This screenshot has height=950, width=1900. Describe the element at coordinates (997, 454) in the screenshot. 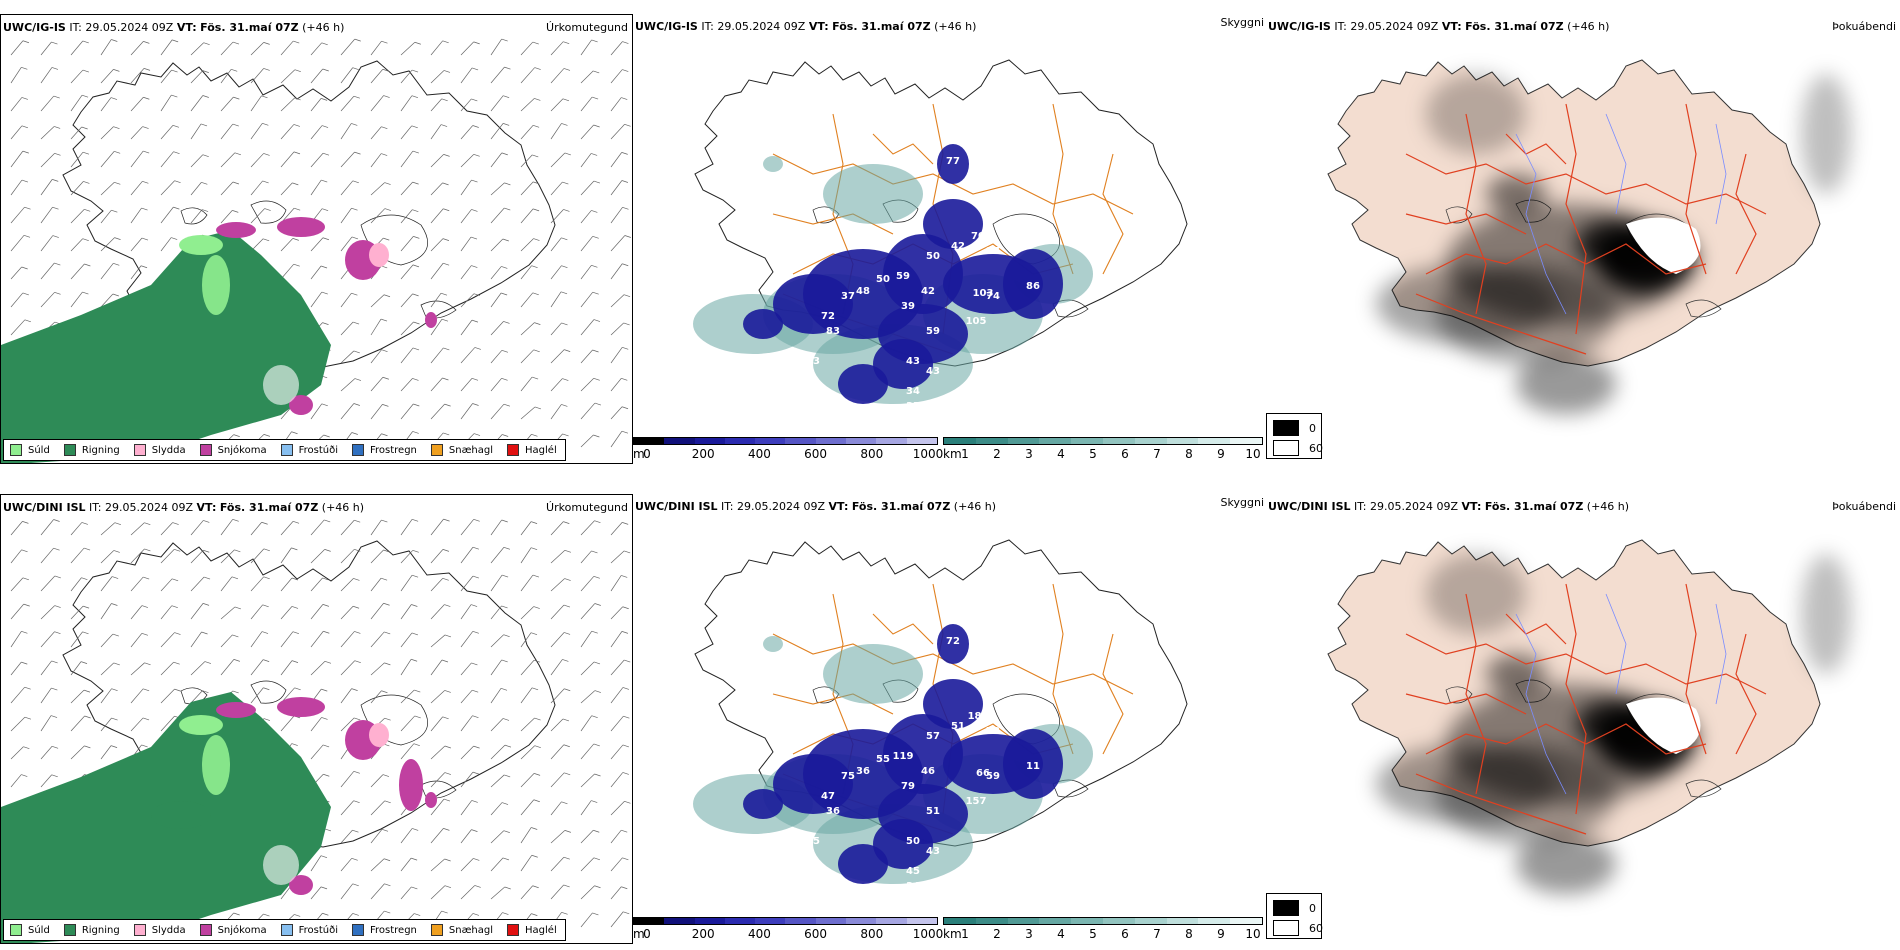

I see `colorbar-tick: 2` at that location.